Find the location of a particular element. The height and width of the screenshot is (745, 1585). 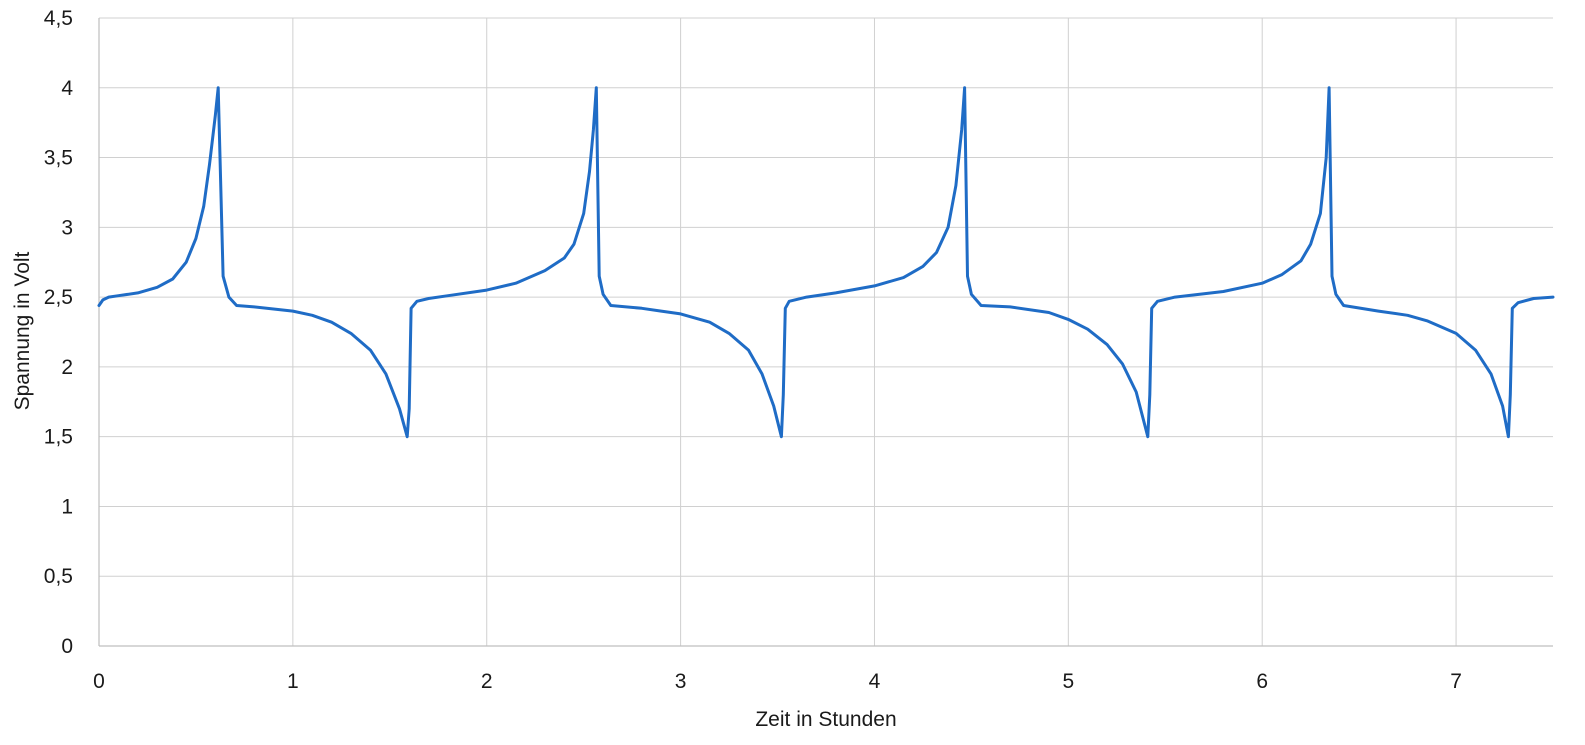

y-tick-label: 2 is located at coordinates (67, 367).